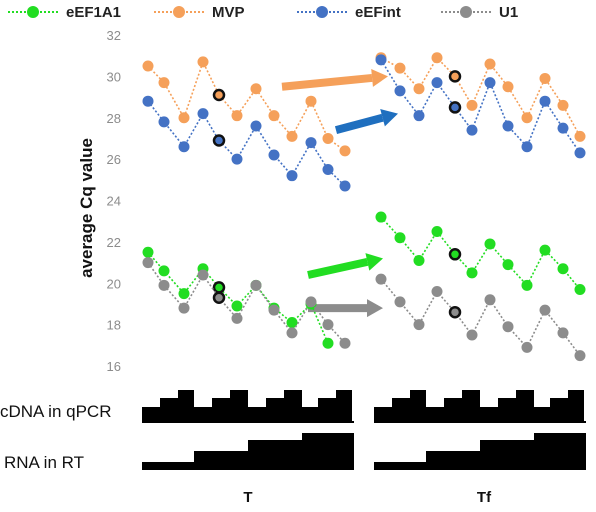 This screenshot has height=512, width=596. I want to click on y-tick-label: 16, so click(114, 366).